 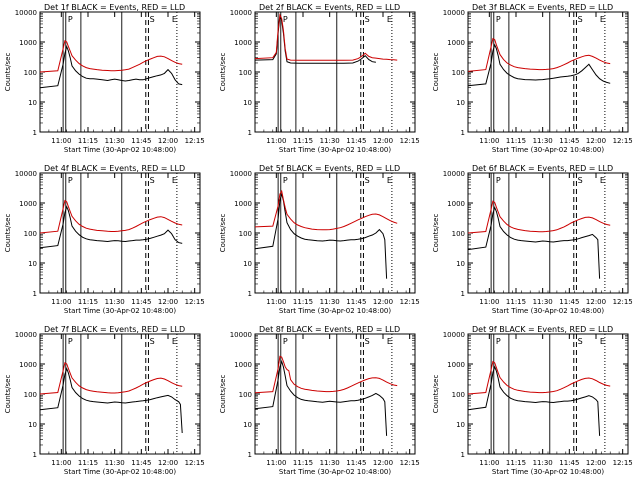 What do you see at coordinates (542, 329) in the screenshot?
I see `panel-title: Det 9f BLACK = Events, RED = LLD` at bounding box center [542, 329].